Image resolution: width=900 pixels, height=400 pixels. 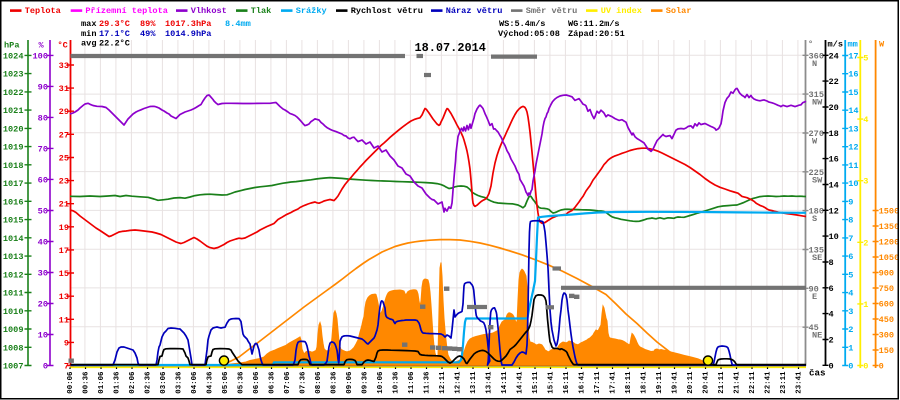 I want to click on svg-text: 1050, so click(x=889, y=258).